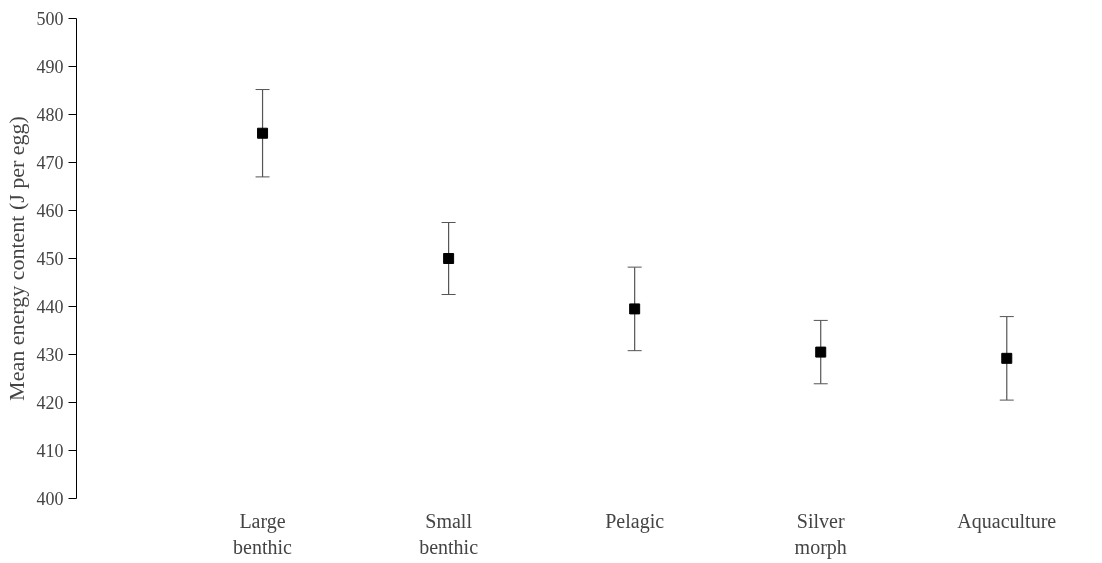 This screenshot has height=563, width=1102. Describe the element at coordinates (50, 19) in the screenshot. I see `y-tick-label: 500` at that location.